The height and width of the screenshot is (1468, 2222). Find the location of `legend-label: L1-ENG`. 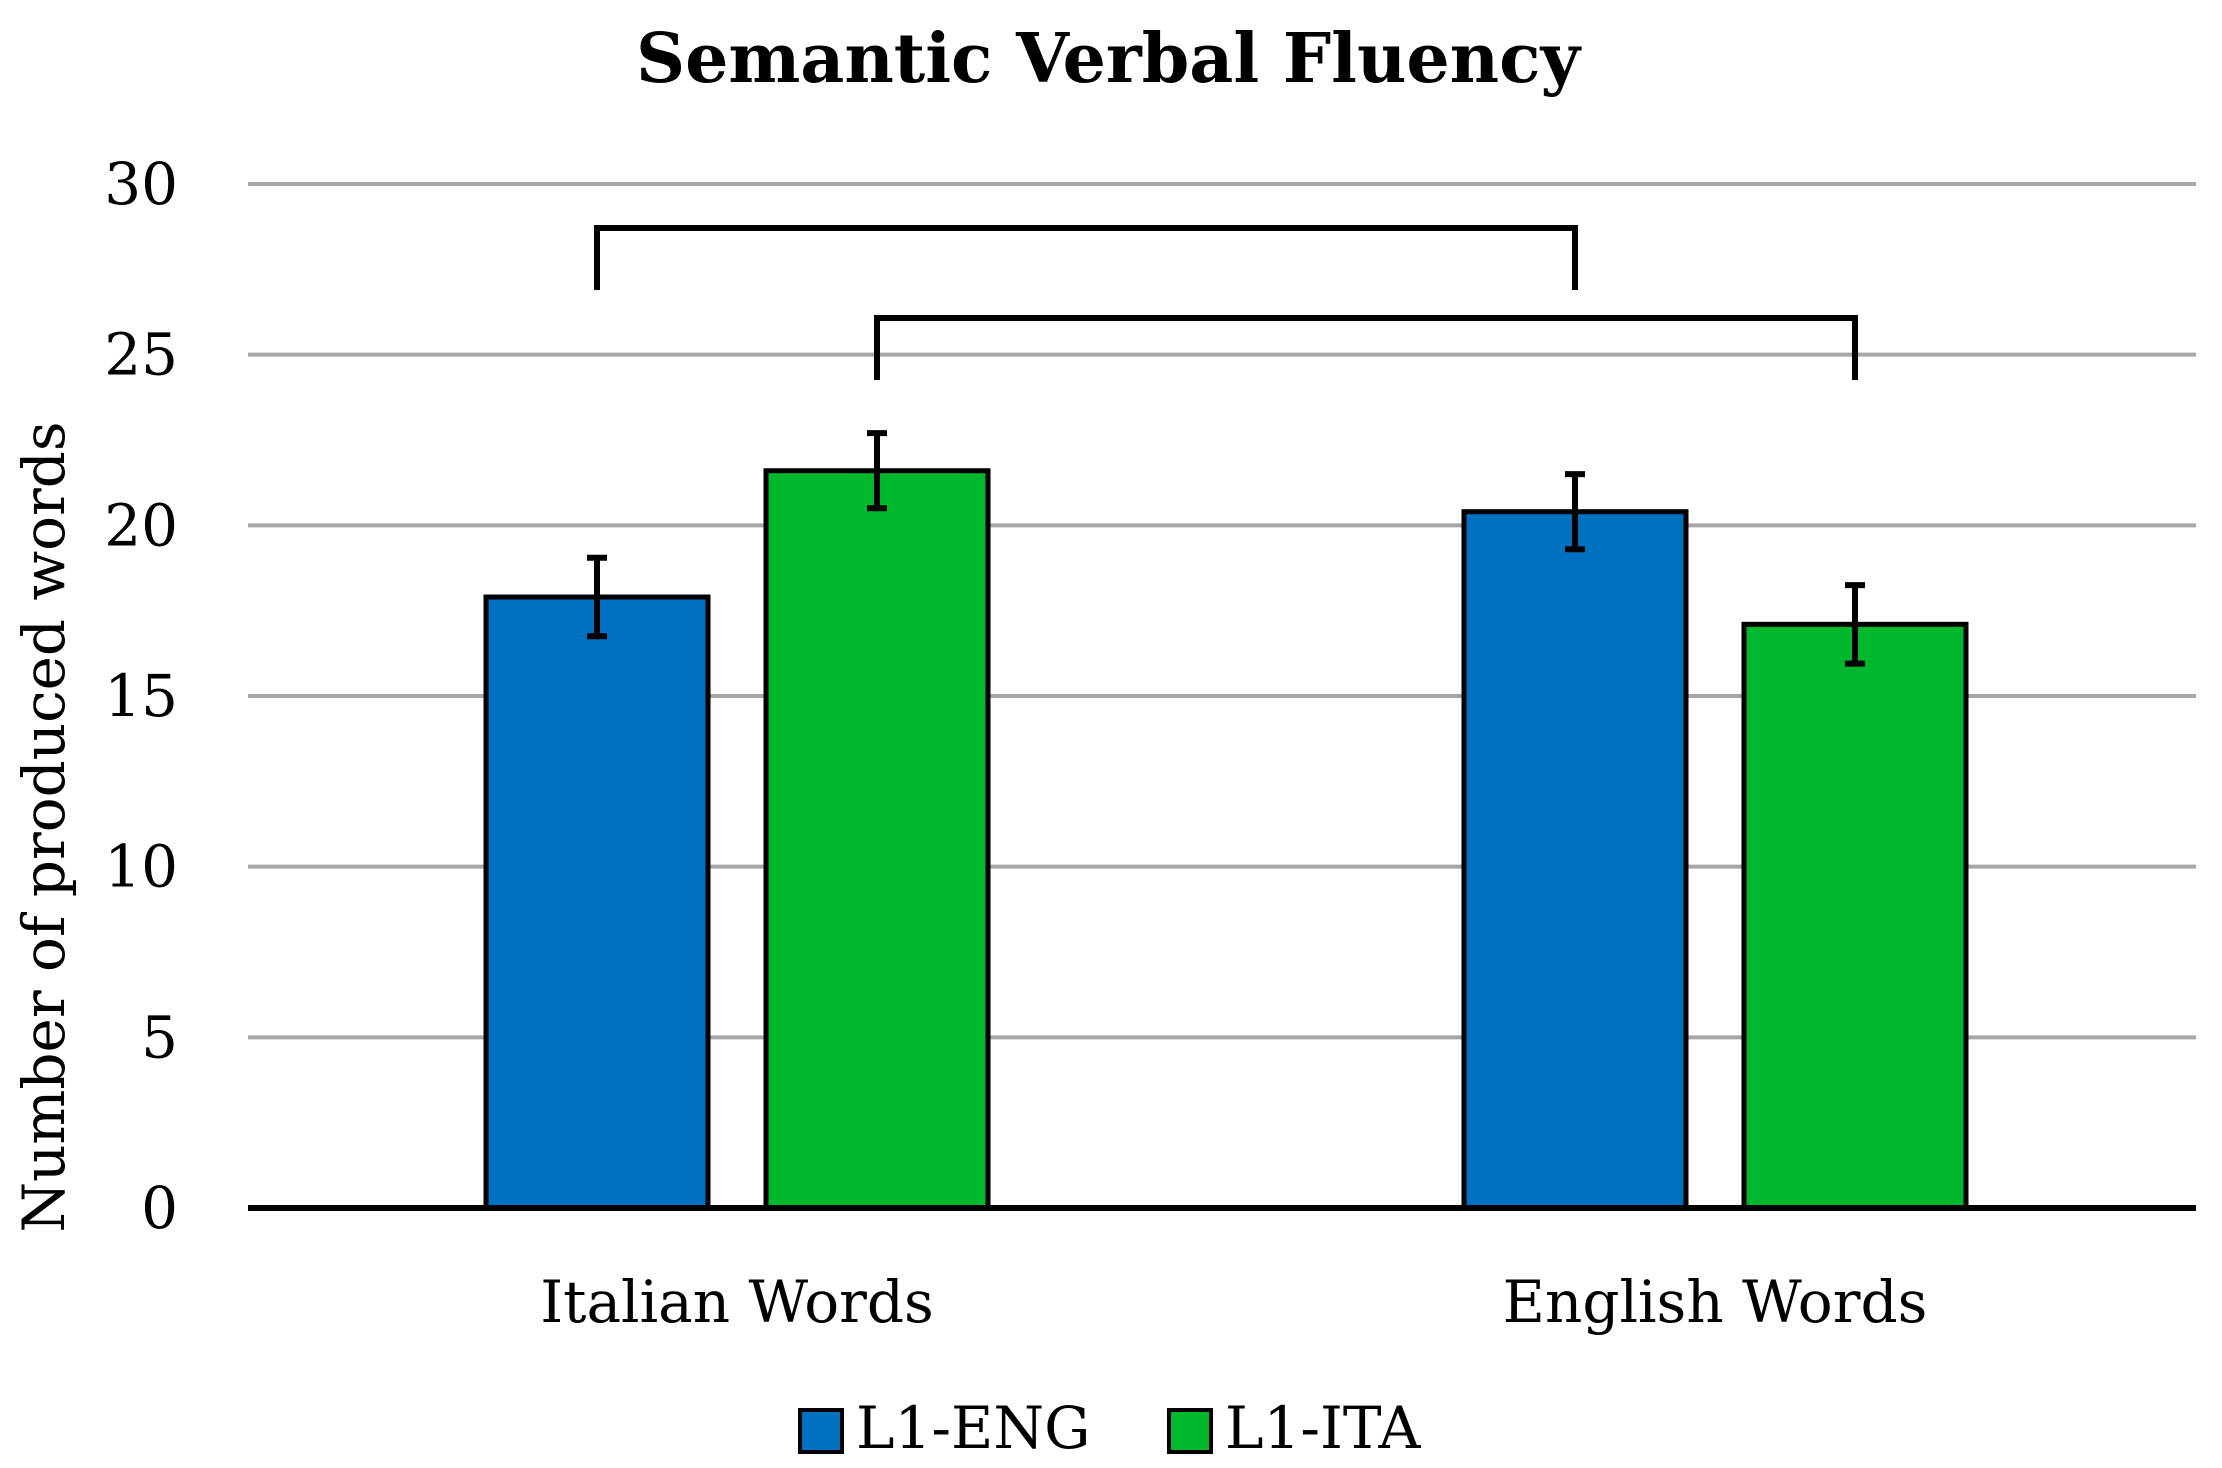

legend-label: L1-ENG is located at coordinates (973, 1428).